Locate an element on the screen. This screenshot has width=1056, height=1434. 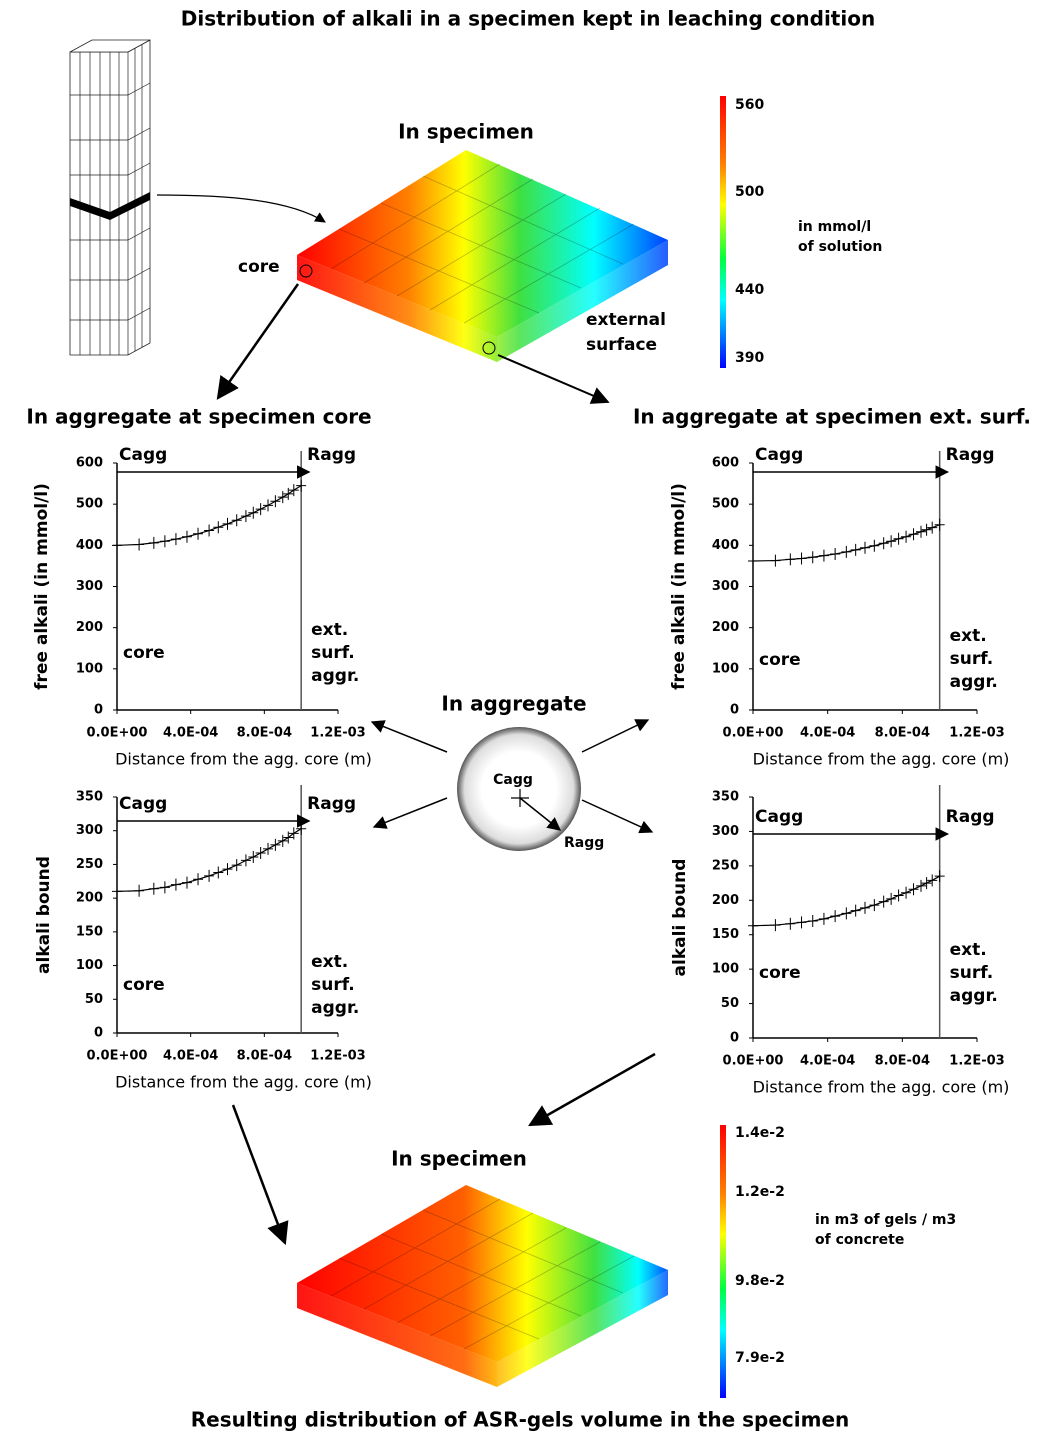
aggregate-title: In aggregate is located at coordinates (513, 704).